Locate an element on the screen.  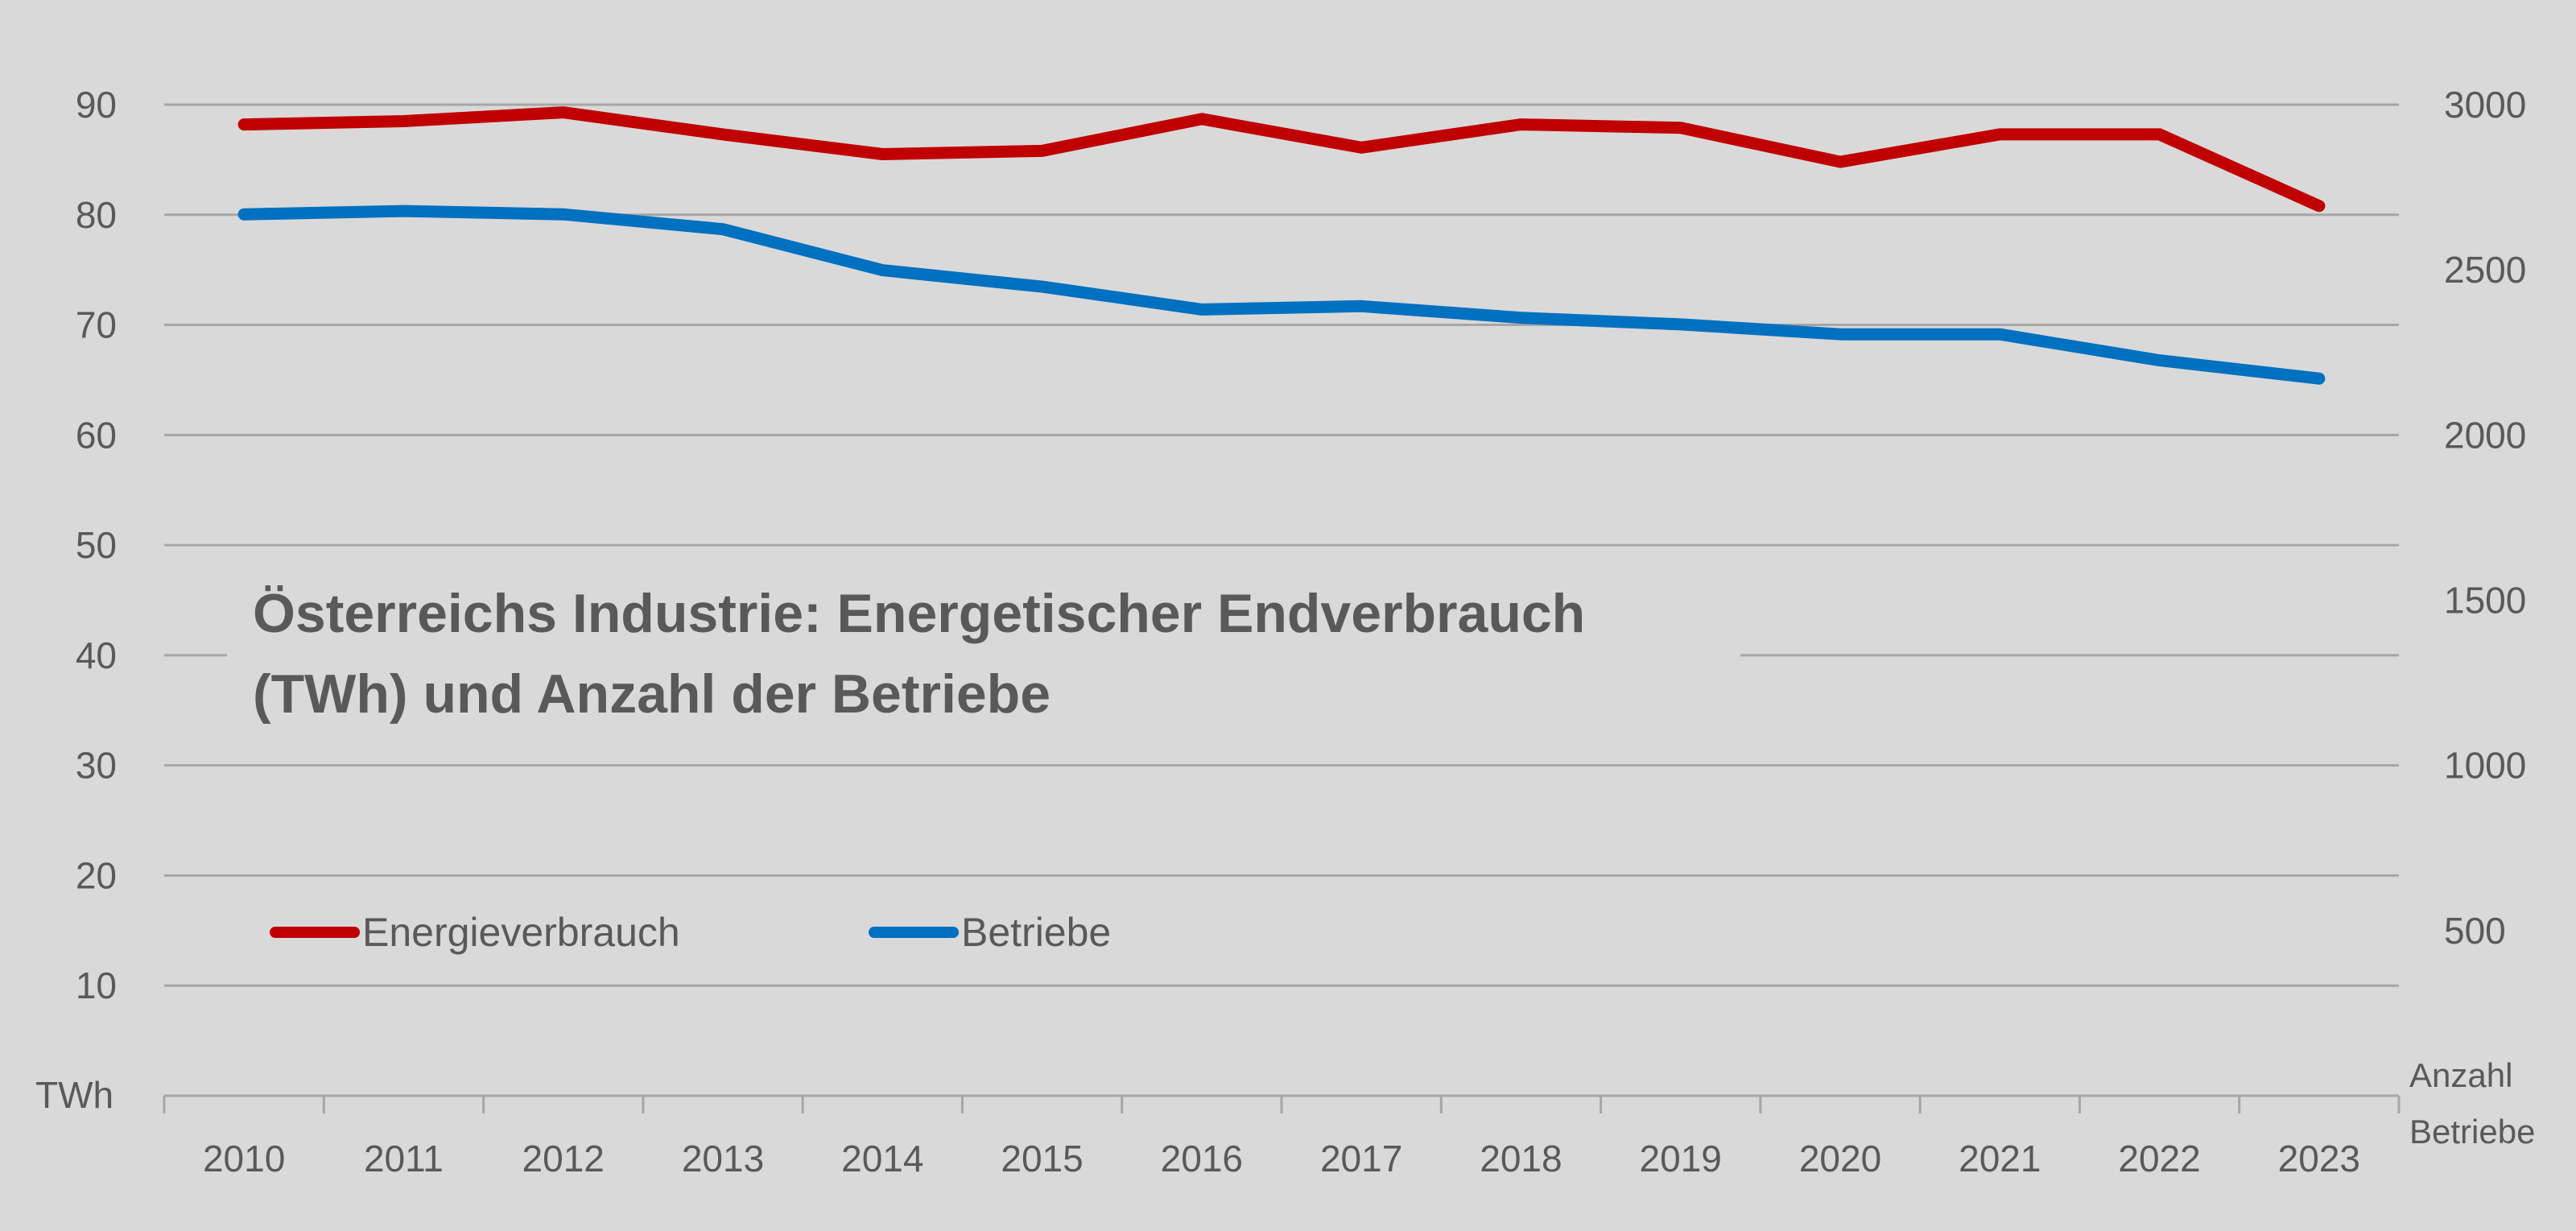
x-tick-label: 2014 is located at coordinates (882, 1158).